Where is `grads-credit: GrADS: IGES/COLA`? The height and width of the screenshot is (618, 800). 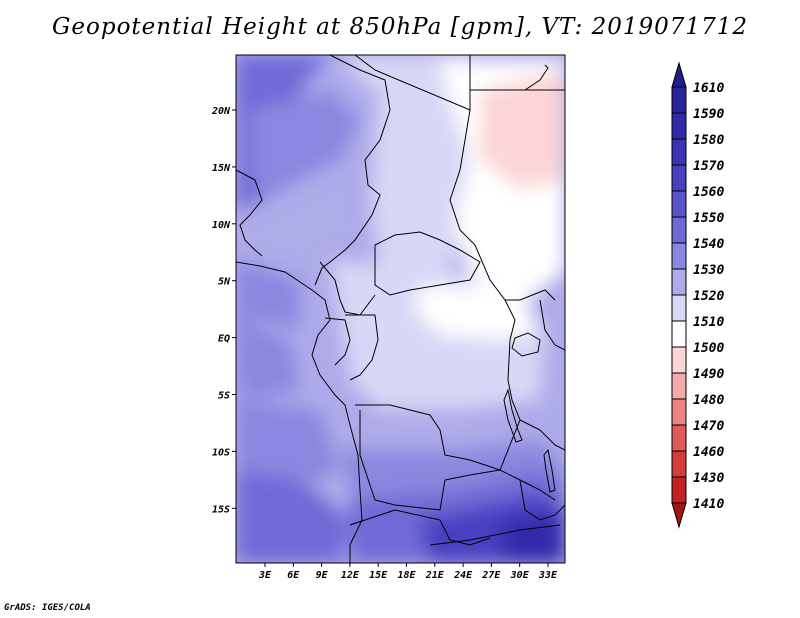 grads-credit: GrADS: IGES/COLA is located at coordinates (47, 608).